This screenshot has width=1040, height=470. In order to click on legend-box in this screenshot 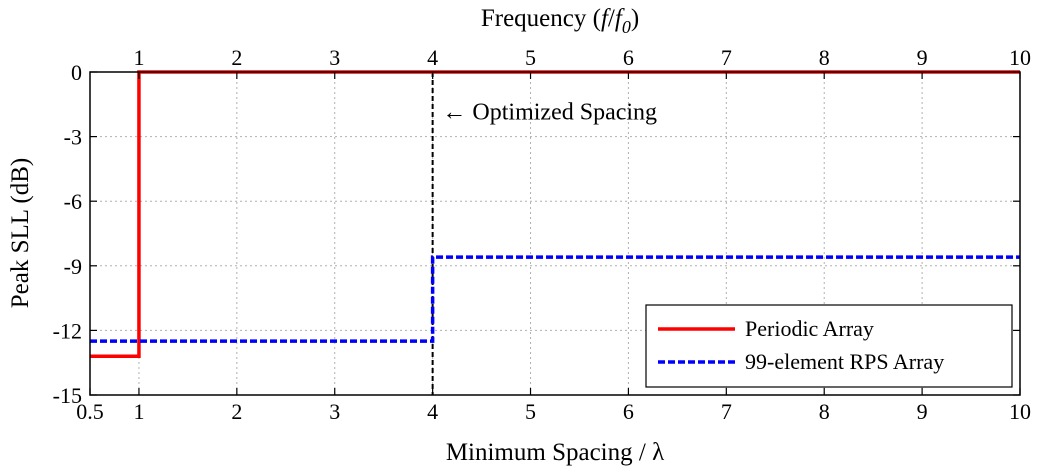, I will do `click(829, 346)`.